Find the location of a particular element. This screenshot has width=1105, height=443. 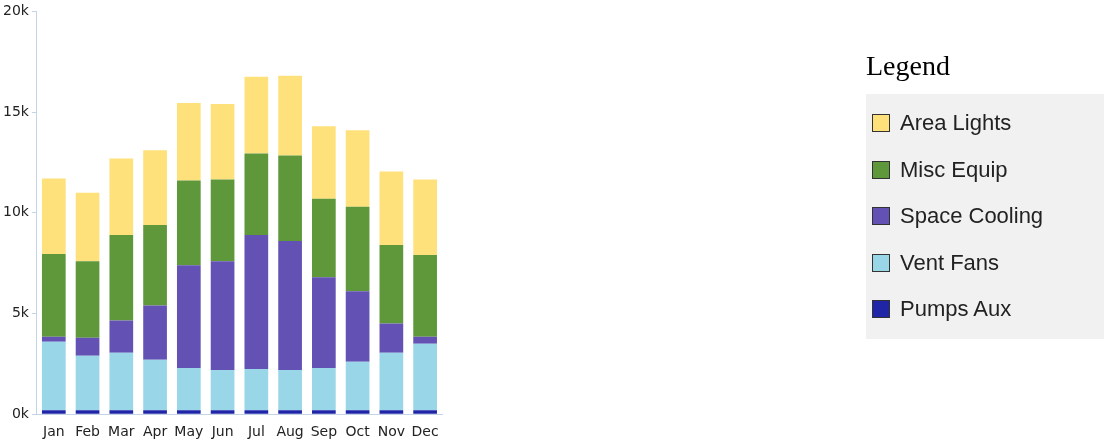

y-tick-label: 0k is located at coordinates (20, 412).